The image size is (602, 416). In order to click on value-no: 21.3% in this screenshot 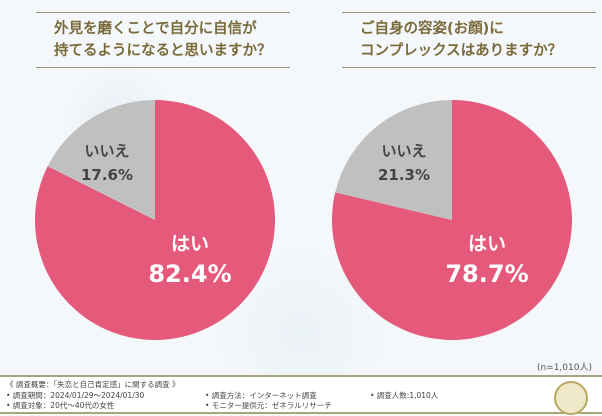, I will do `click(404, 175)`.